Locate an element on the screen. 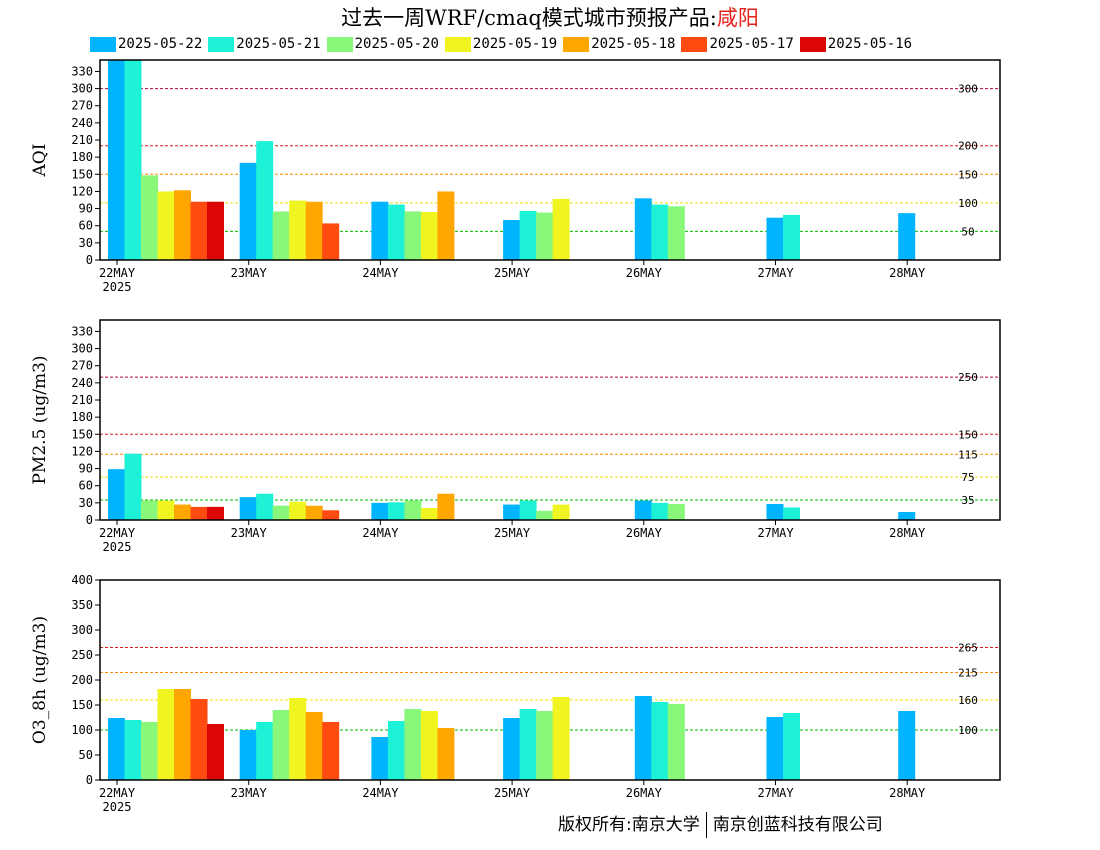  legend-label: 2025-05-20 is located at coordinates (396, 44).